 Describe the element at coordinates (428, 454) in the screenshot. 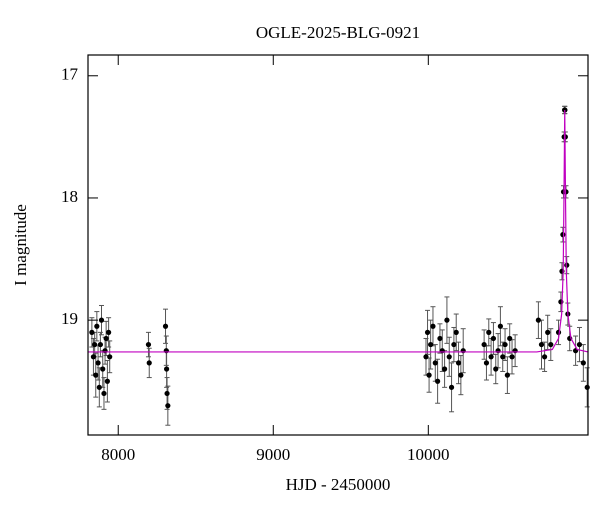

I see `x-tick-label: 10000` at that location.